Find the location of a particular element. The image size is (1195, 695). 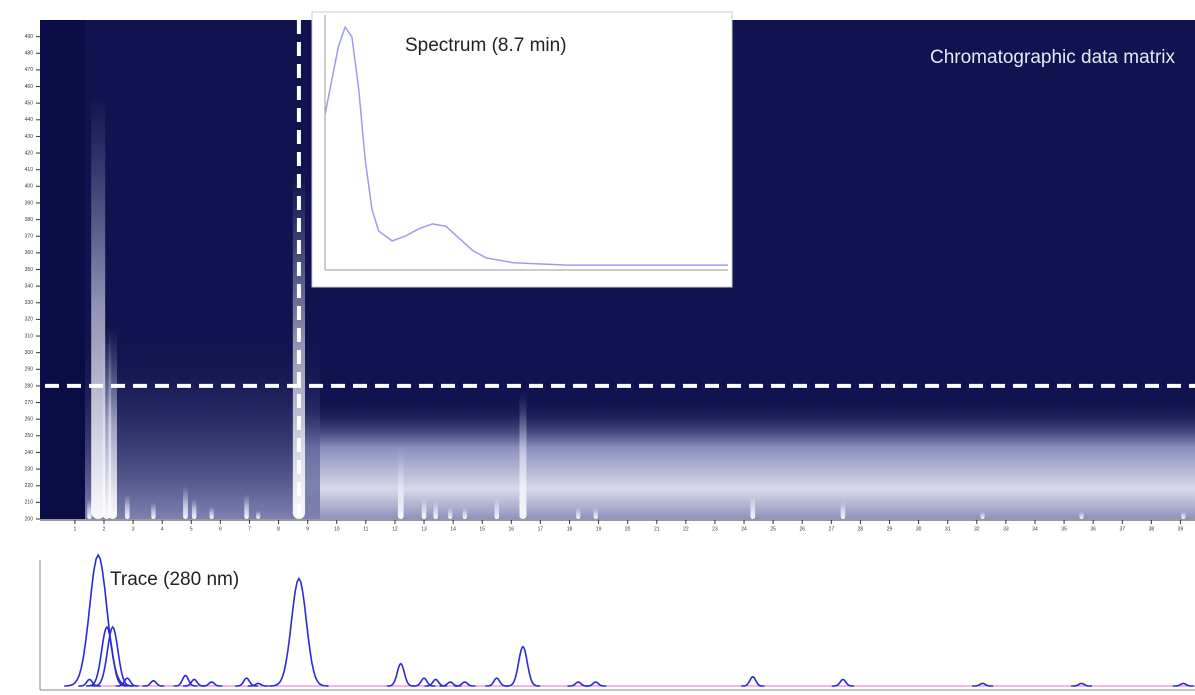

y-tick-label: 300 is located at coordinates (29, 353).